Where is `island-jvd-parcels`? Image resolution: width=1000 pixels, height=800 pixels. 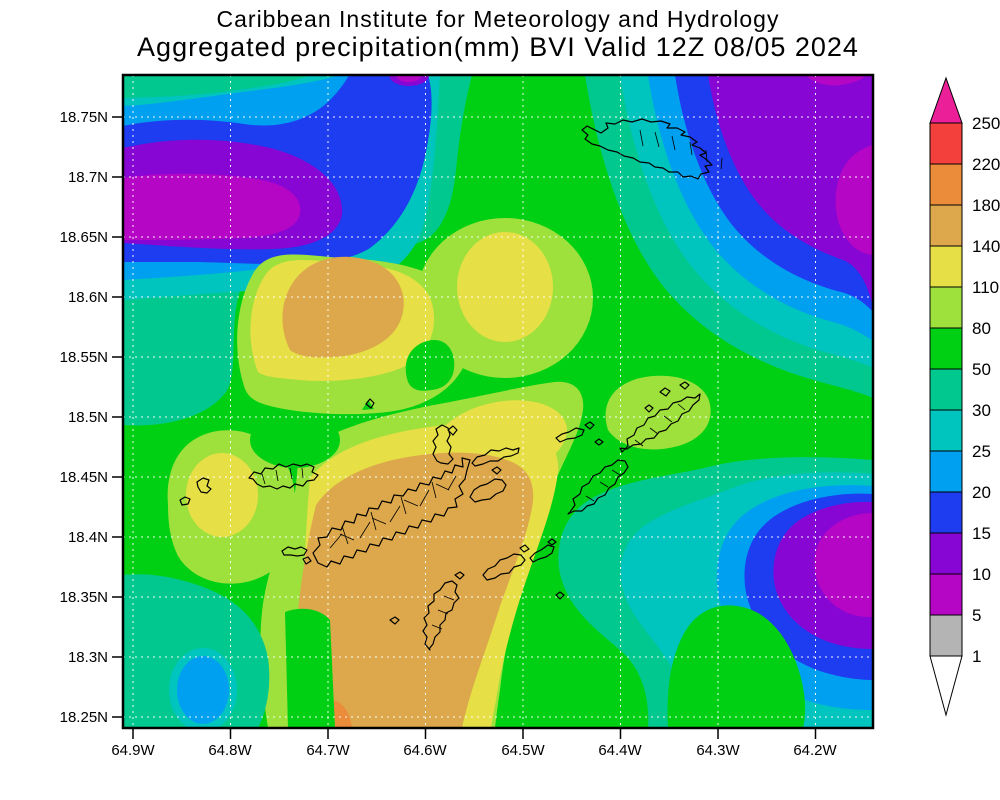 island-jvd-parcels is located at coordinates (282, 476).